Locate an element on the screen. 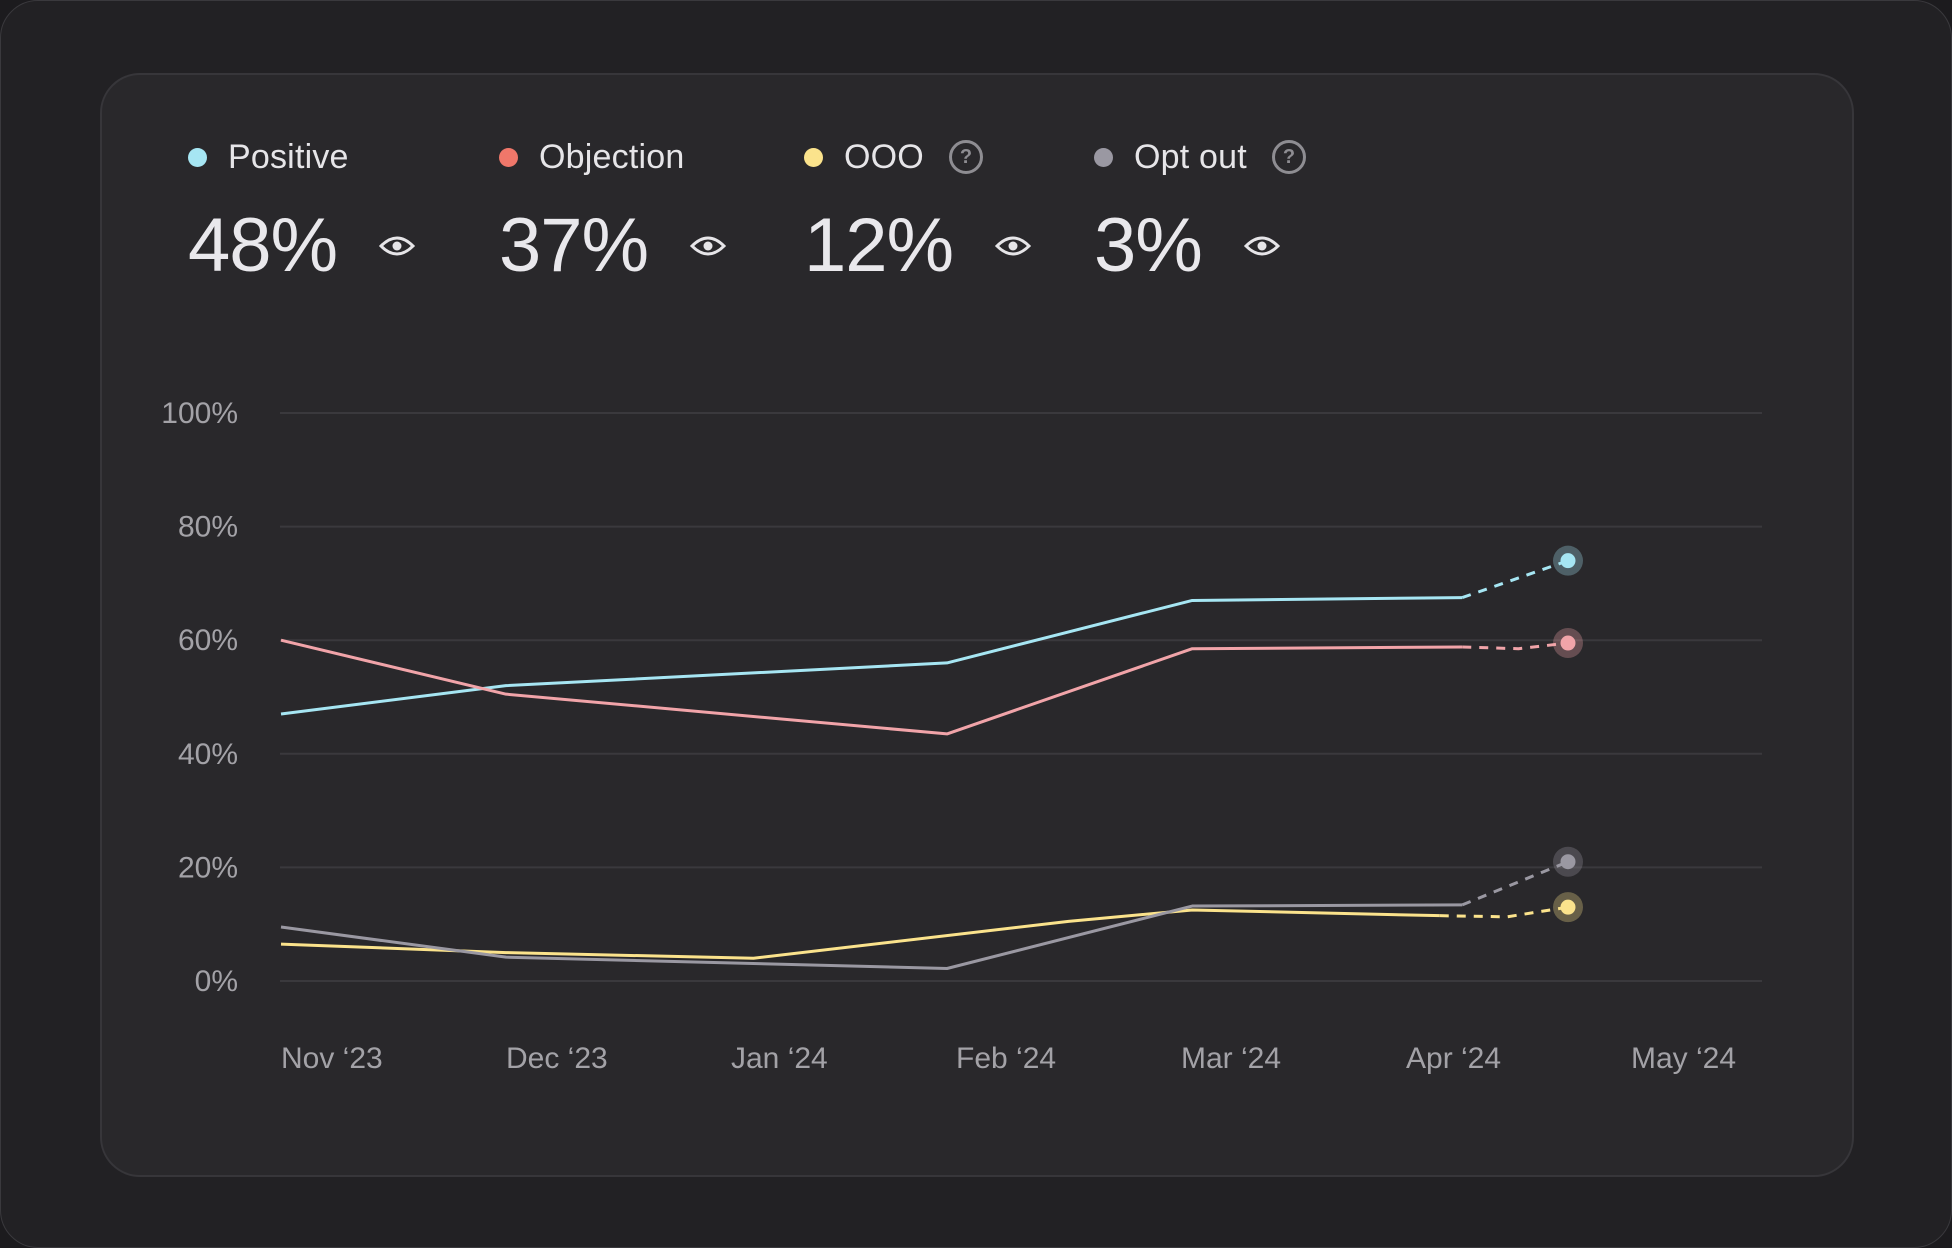 Image resolution: width=1952 pixels, height=1248 pixels. series-forecast-positive is located at coordinates (1515, 579).